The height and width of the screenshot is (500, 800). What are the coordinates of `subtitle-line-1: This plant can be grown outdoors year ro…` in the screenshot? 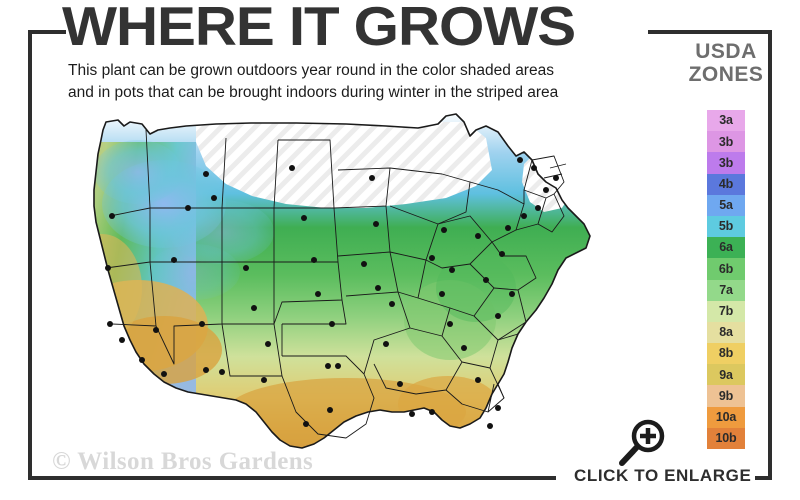 It's located at (311, 70).